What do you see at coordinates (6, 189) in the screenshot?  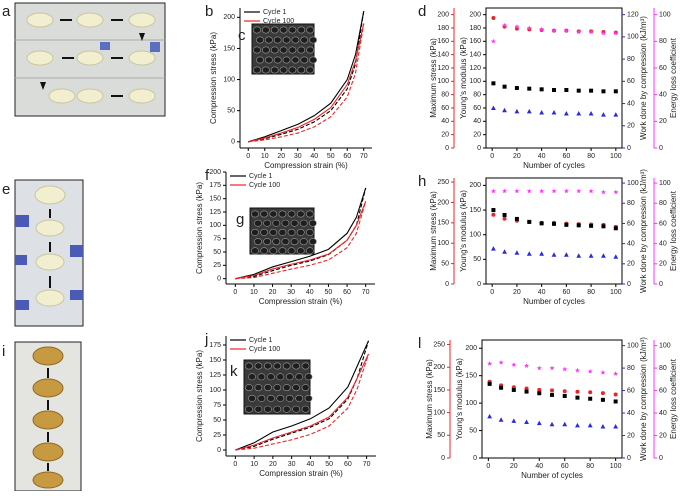 I see `panel-label: e` at bounding box center [6, 189].